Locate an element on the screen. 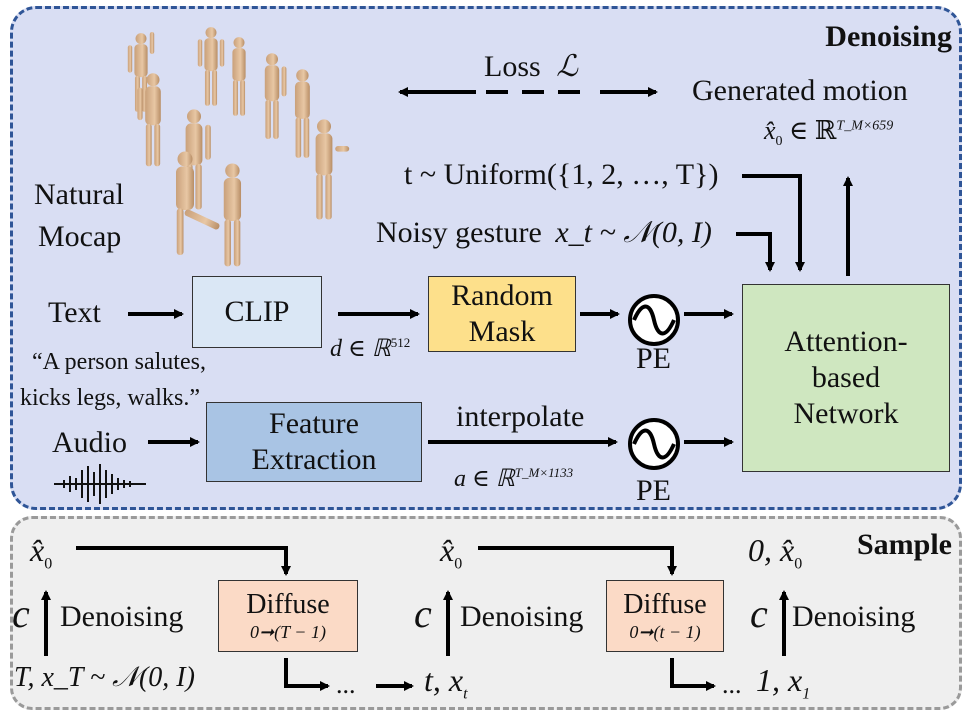 The image size is (974, 716). denoising-label-mid: Denoising is located at coordinates (522, 616).